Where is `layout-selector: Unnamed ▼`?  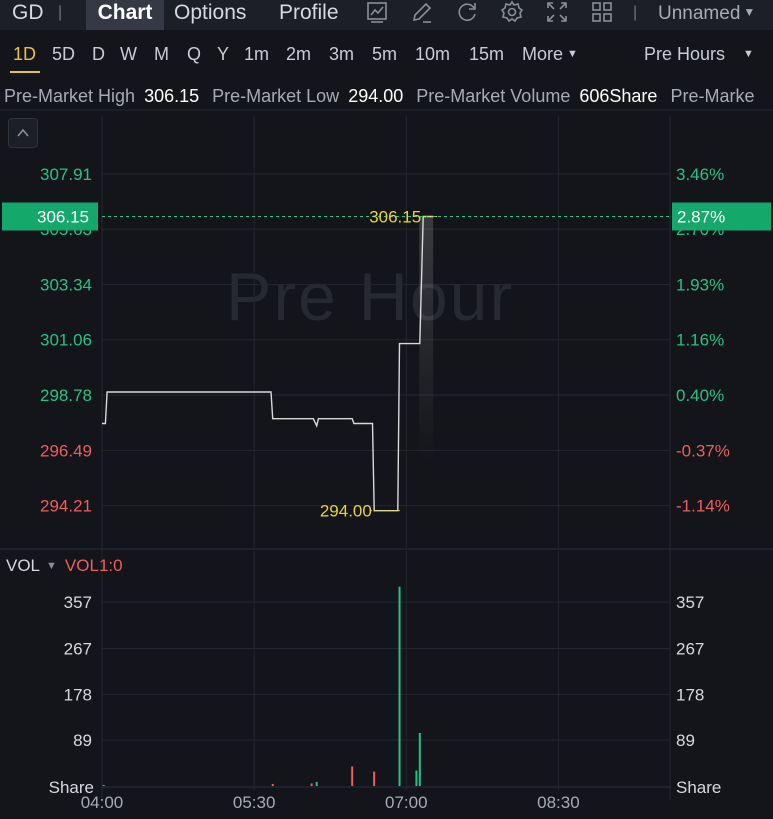 layout-selector: Unnamed ▼ is located at coordinates (706, 15).